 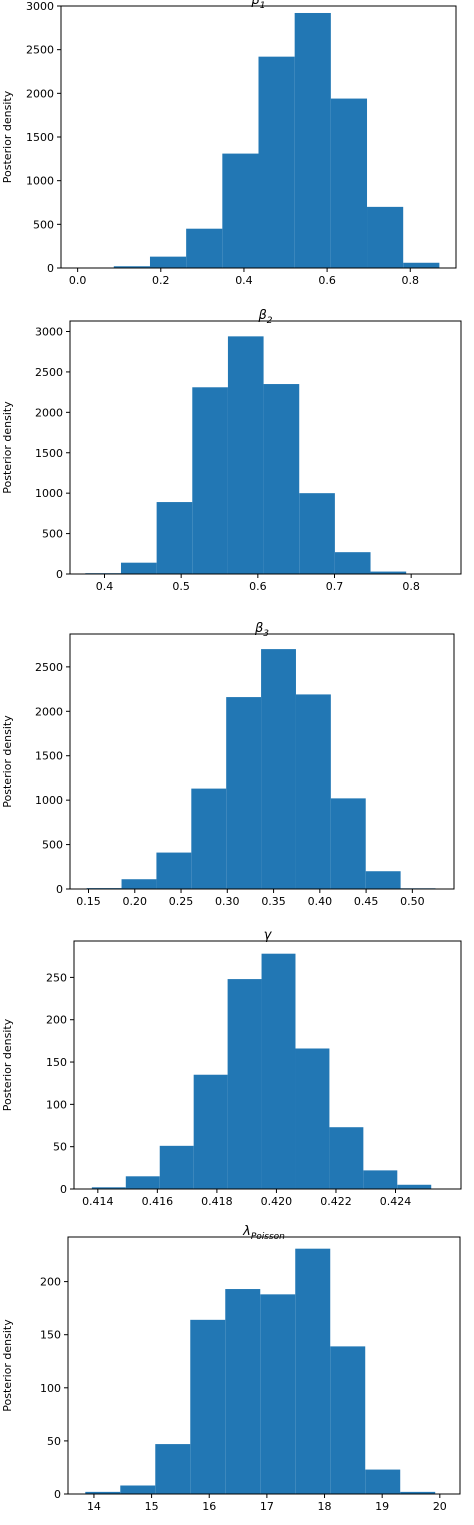 I want to click on x-tick-label: 0.424, so click(x=396, y=1201).